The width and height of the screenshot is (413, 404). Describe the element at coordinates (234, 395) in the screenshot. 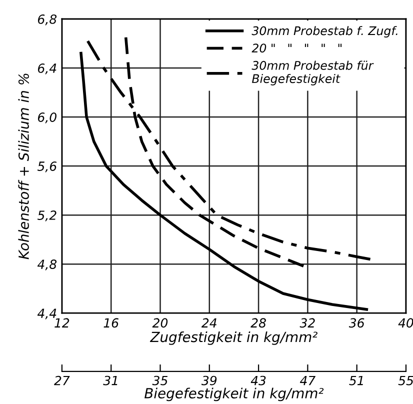

I see `x2-axis-title: Biegefestigkeit in kg/mm²` at that location.